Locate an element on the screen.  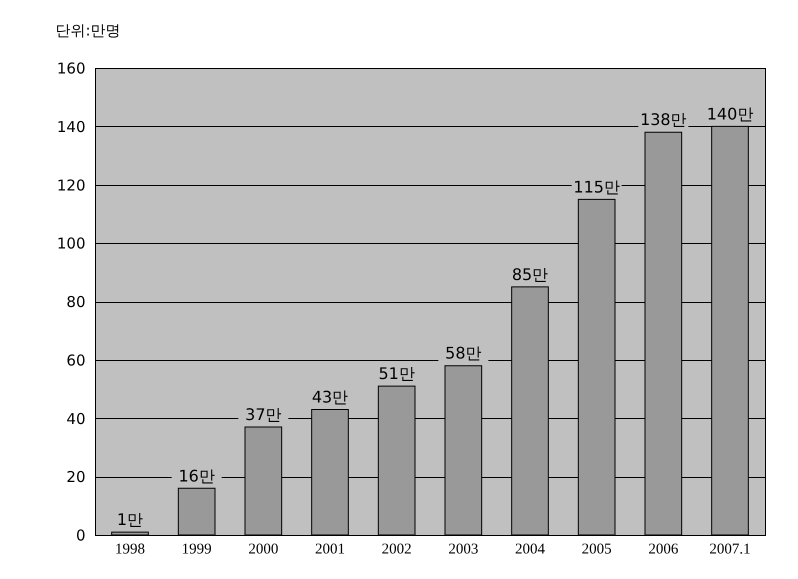
data-label: 115만 is located at coordinates (596, 186).